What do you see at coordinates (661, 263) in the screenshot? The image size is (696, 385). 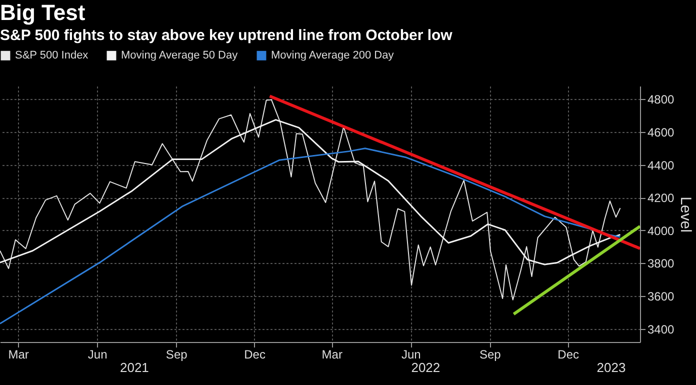 I see `y-tick-label: 3800` at bounding box center [661, 263].